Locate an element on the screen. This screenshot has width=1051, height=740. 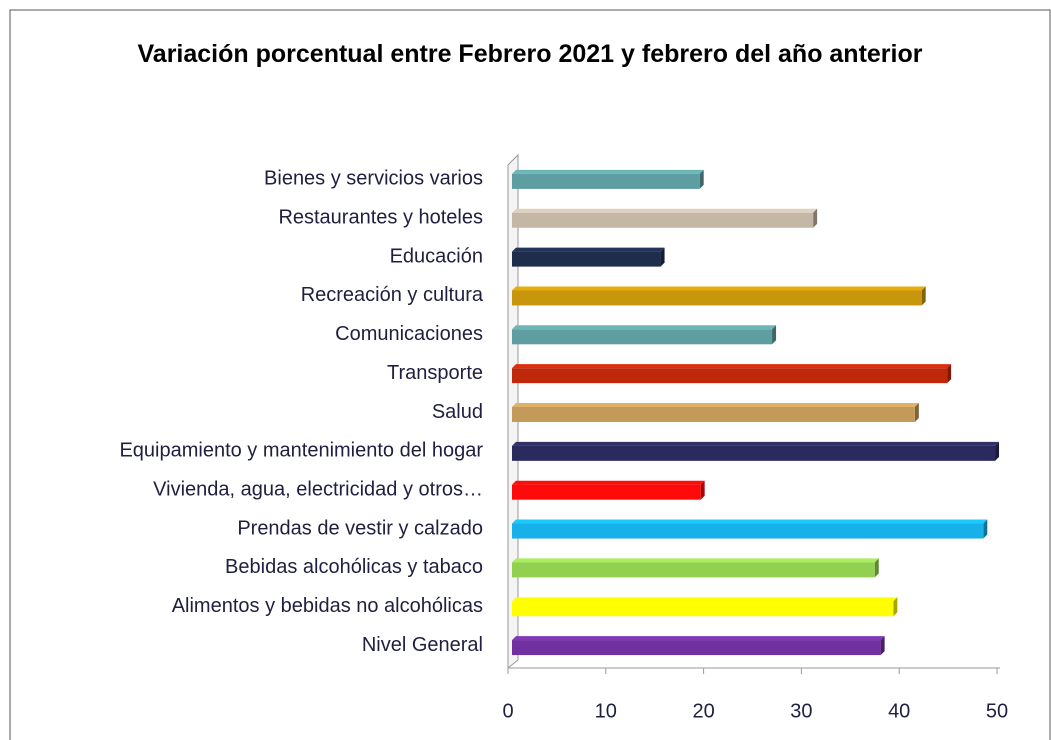
y-tick-label: Salud is located at coordinates (457, 412).